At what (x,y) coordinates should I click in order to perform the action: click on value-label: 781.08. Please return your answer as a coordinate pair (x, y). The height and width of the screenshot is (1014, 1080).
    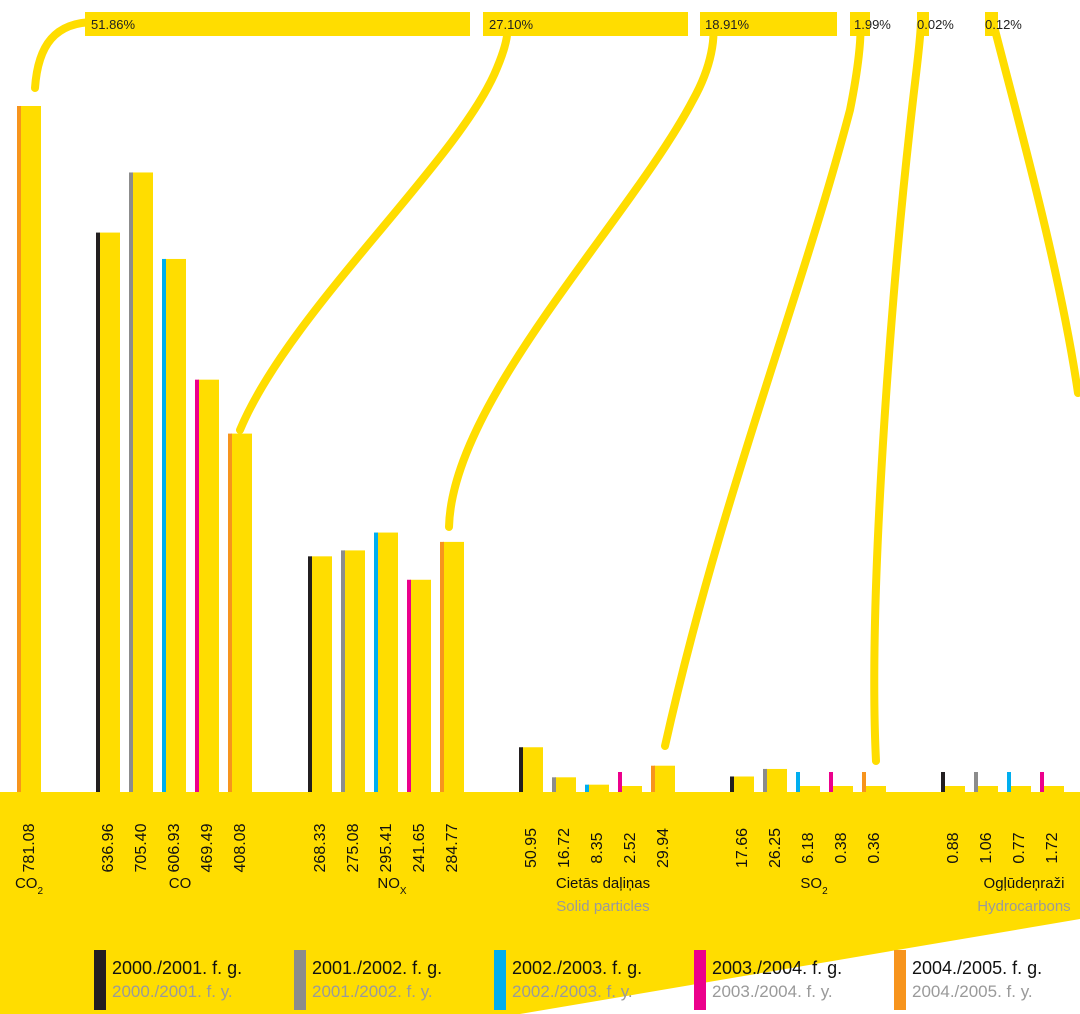
    Looking at the image, I should click on (29, 847).